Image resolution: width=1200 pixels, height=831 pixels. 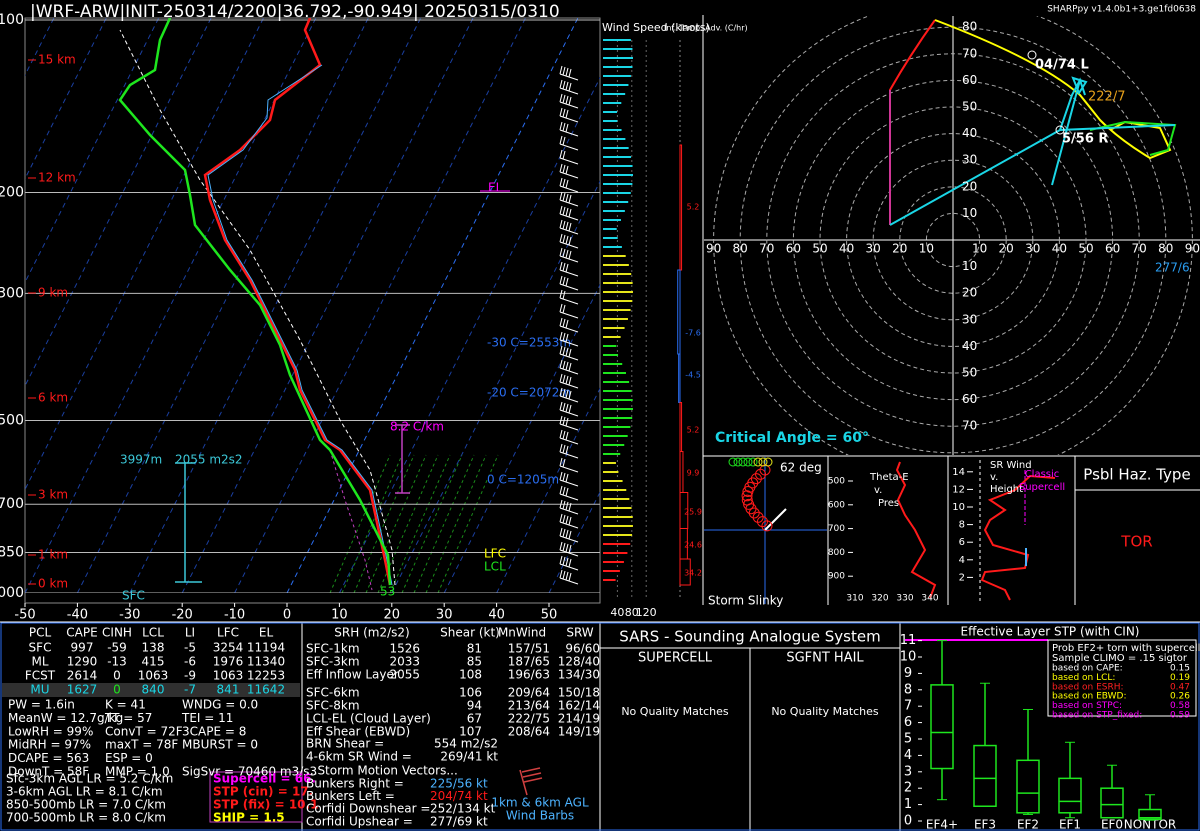 I want to click on kin-other-label: BRN Shear =, so click(x=345, y=744).